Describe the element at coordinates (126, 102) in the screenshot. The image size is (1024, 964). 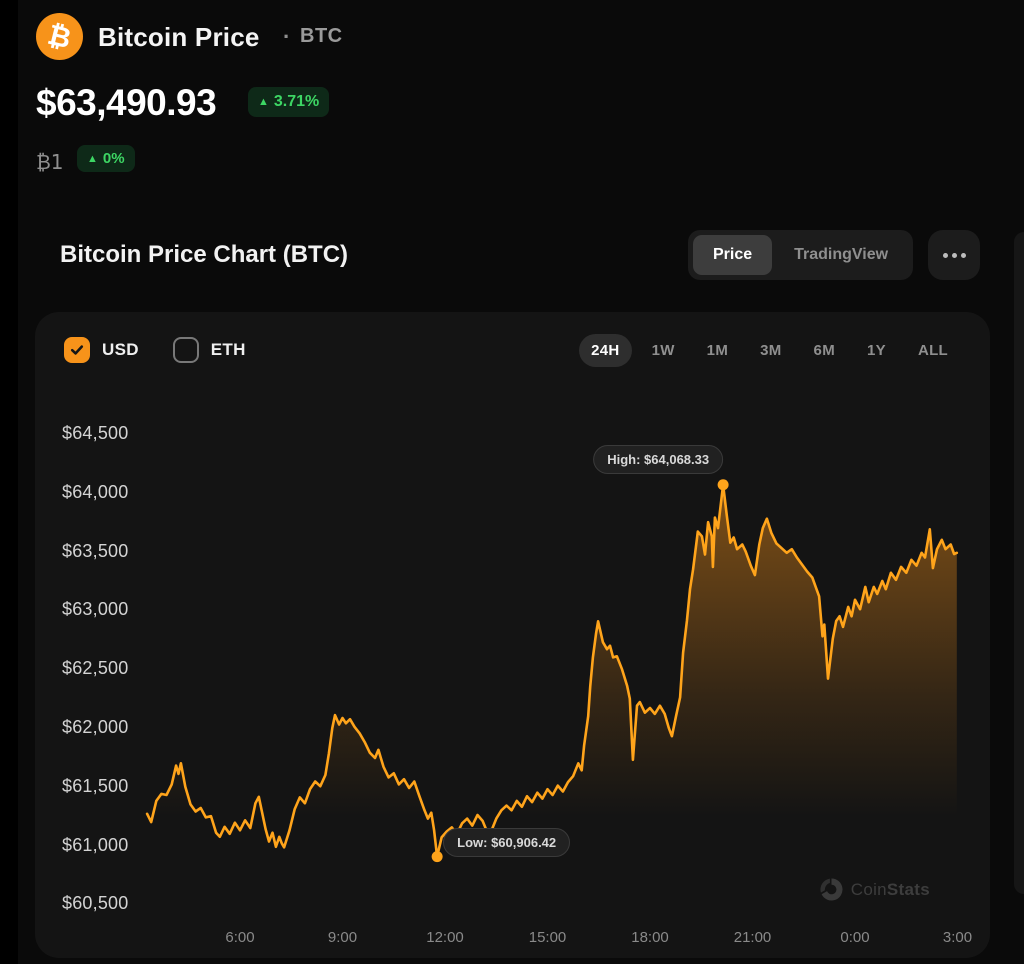
I see `coin-price: $63,490.93` at that location.